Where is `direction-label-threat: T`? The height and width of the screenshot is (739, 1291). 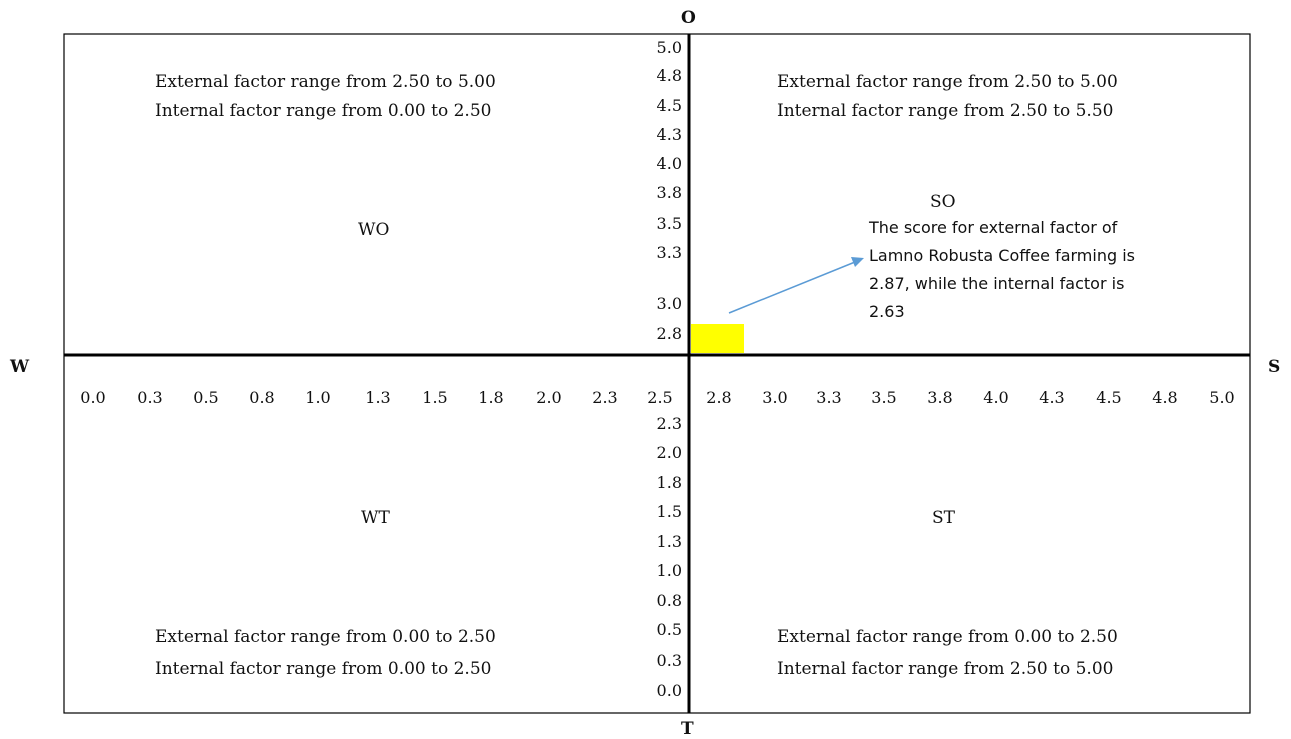 direction-label-threat: T is located at coordinates (687, 729).